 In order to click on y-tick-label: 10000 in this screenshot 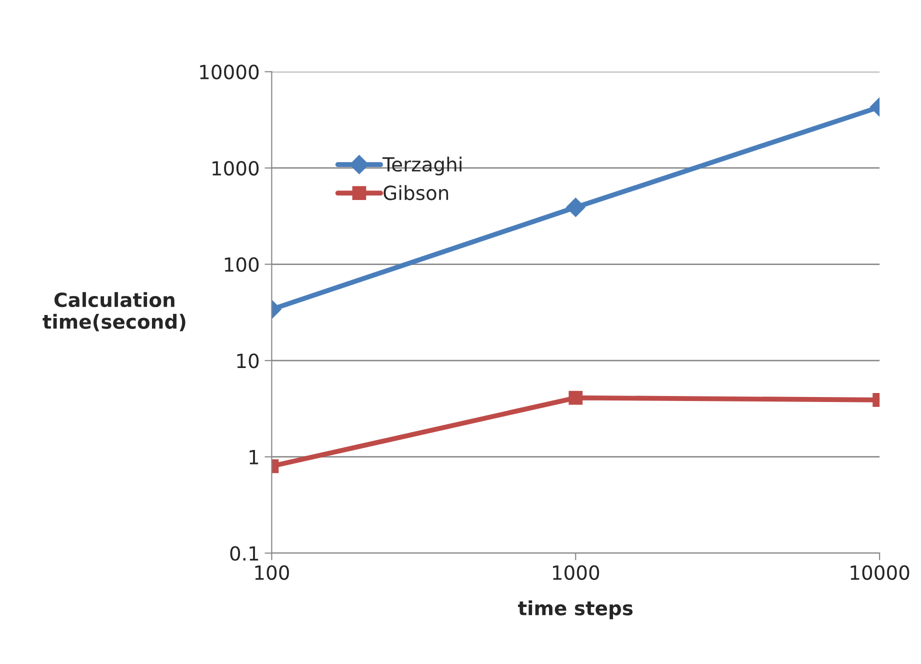, I will do `click(229, 72)`.